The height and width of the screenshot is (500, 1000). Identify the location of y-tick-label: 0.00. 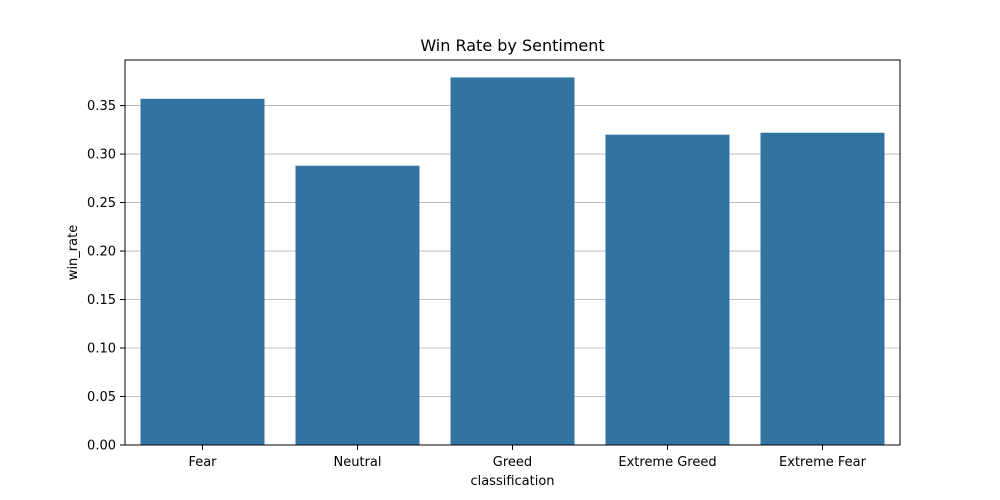
(101, 446).